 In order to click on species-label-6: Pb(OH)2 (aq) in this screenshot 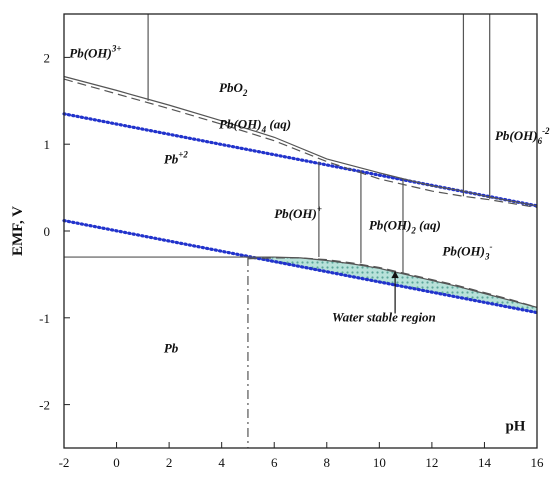, I will do `click(405, 226)`.